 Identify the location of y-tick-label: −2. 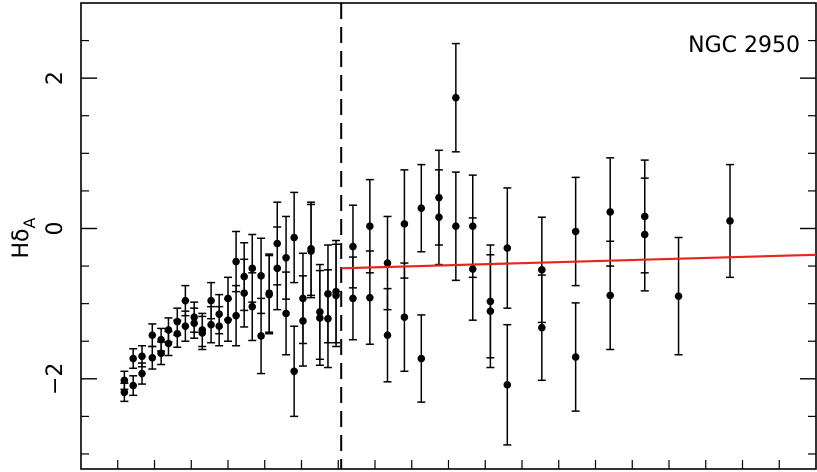
(55, 379).